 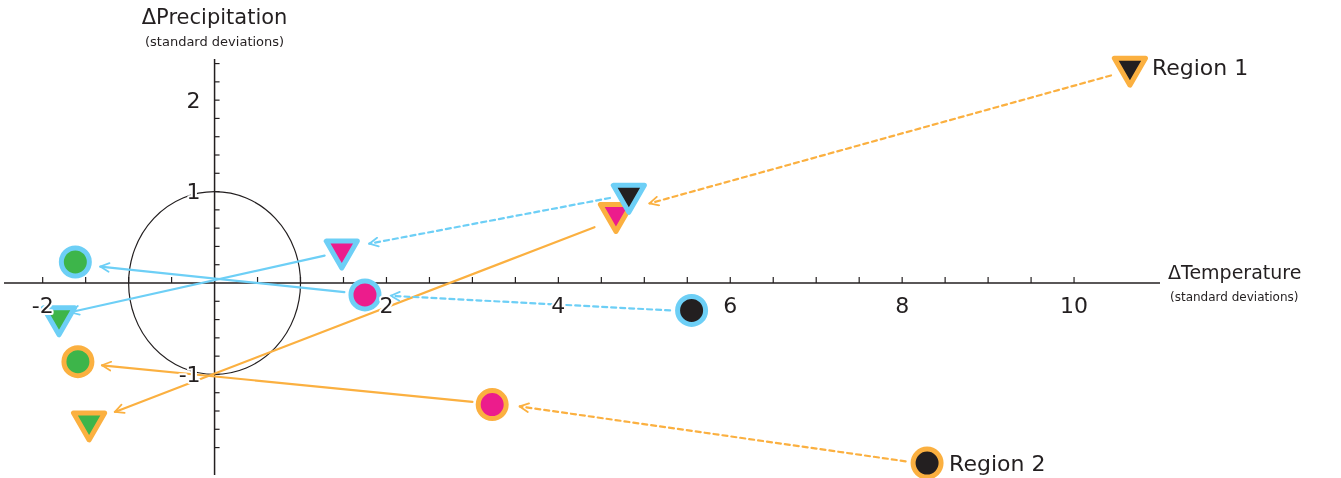 I want to click on x-tick-label: 10, so click(x=1074, y=305).